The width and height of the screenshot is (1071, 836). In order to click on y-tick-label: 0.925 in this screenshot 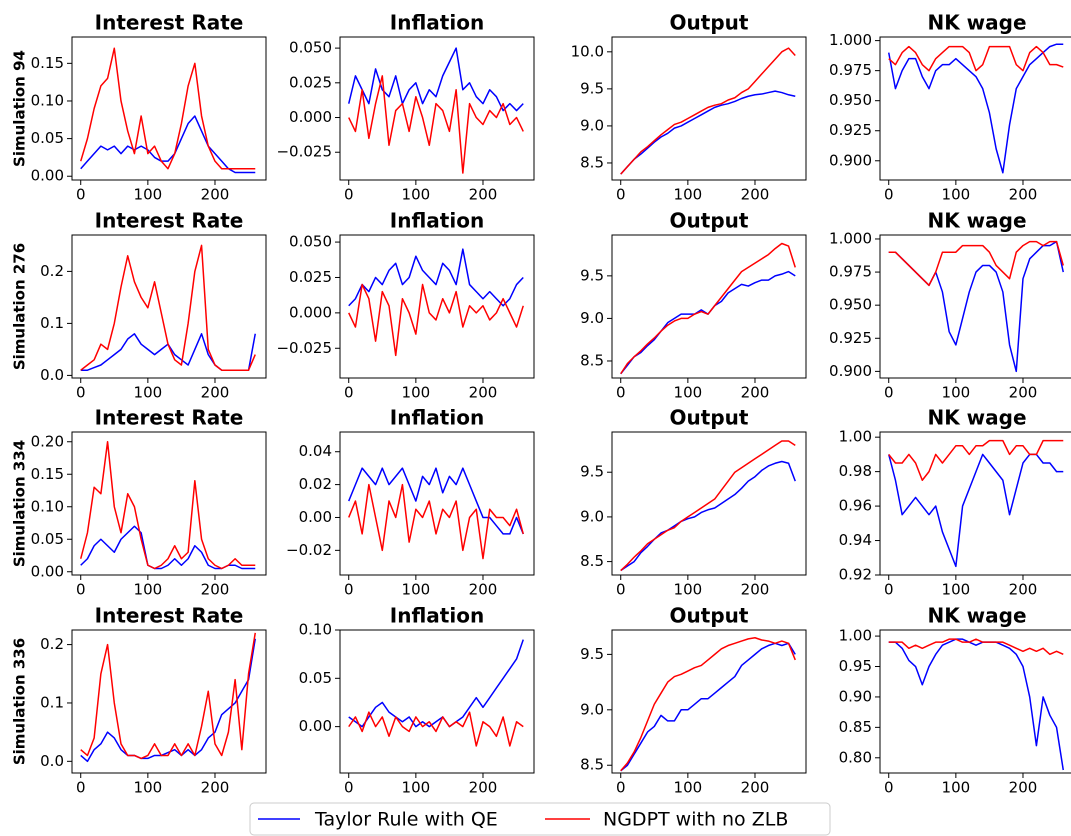, I will do `click(850, 130)`.